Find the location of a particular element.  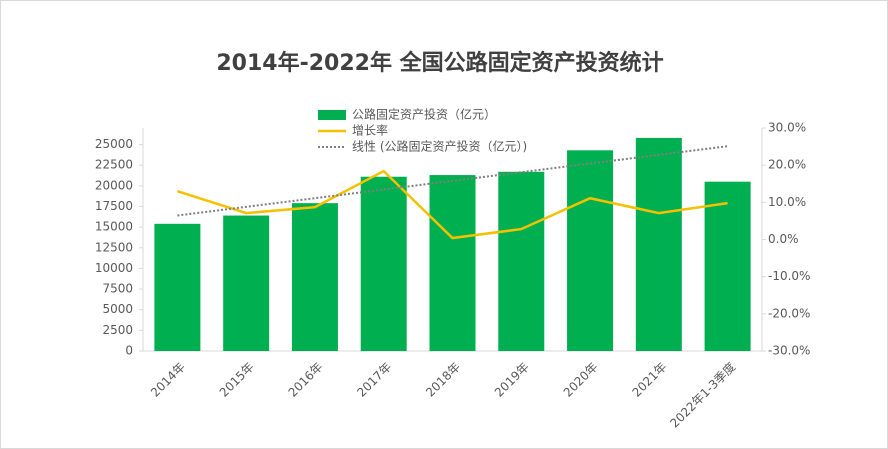

line is located at coordinates (452, 204).